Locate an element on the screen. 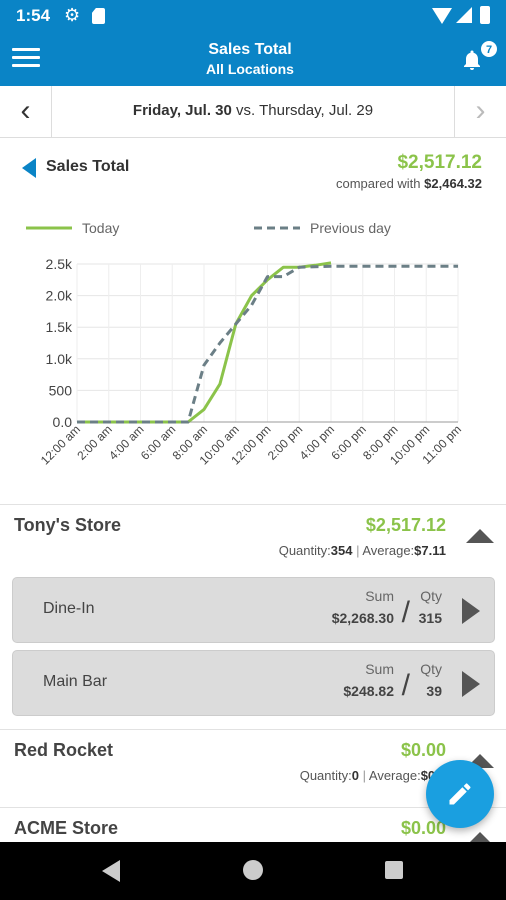 This screenshot has height=900, width=506. store-name: Red Rocket is located at coordinates (64, 750).